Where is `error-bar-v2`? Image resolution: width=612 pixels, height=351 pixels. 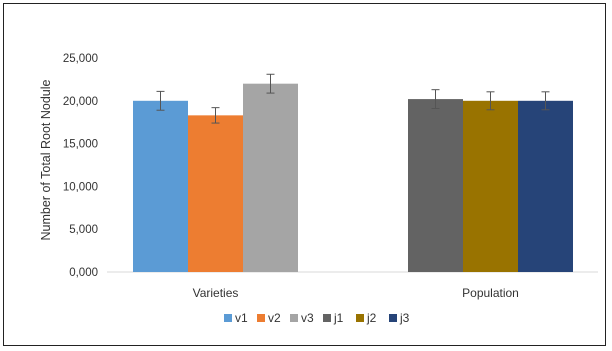 error-bar-v2 is located at coordinates (215, 115).